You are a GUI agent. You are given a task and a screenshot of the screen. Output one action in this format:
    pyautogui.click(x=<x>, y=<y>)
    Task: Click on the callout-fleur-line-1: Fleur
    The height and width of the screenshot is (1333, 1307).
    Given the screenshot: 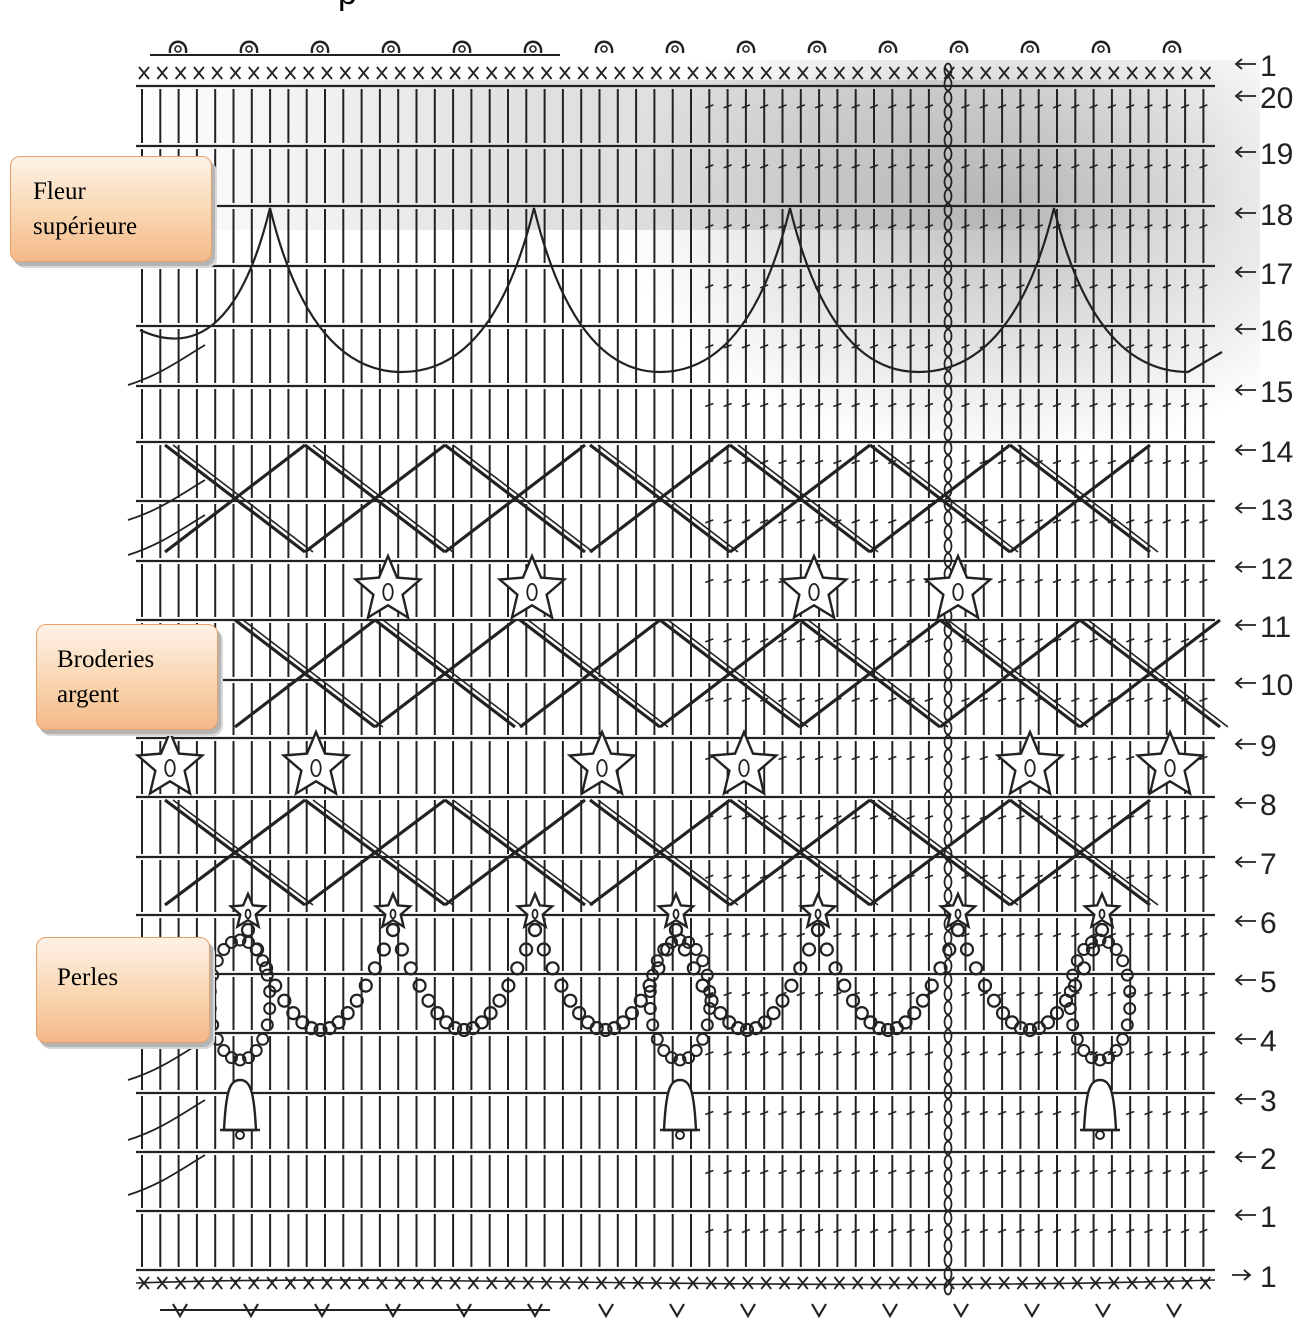 What is the action you would take?
    pyautogui.click(x=59, y=191)
    